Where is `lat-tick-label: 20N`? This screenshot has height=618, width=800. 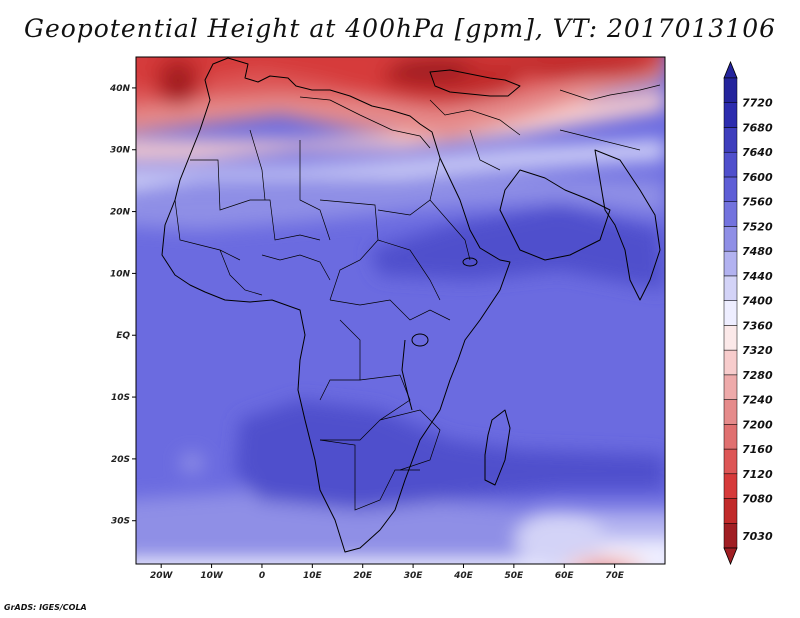
lat-tick-label: 20N is located at coordinates (120, 213).